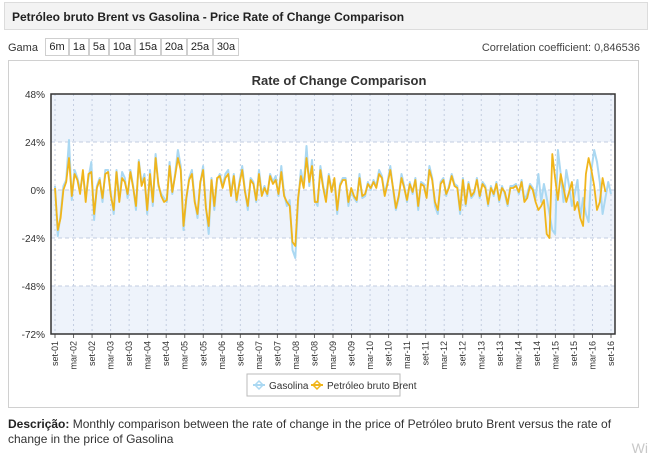 The width and height of the screenshot is (648, 457). Describe the element at coordinates (79, 47) in the screenshot. I see `range-button-1a: 1a` at that location.